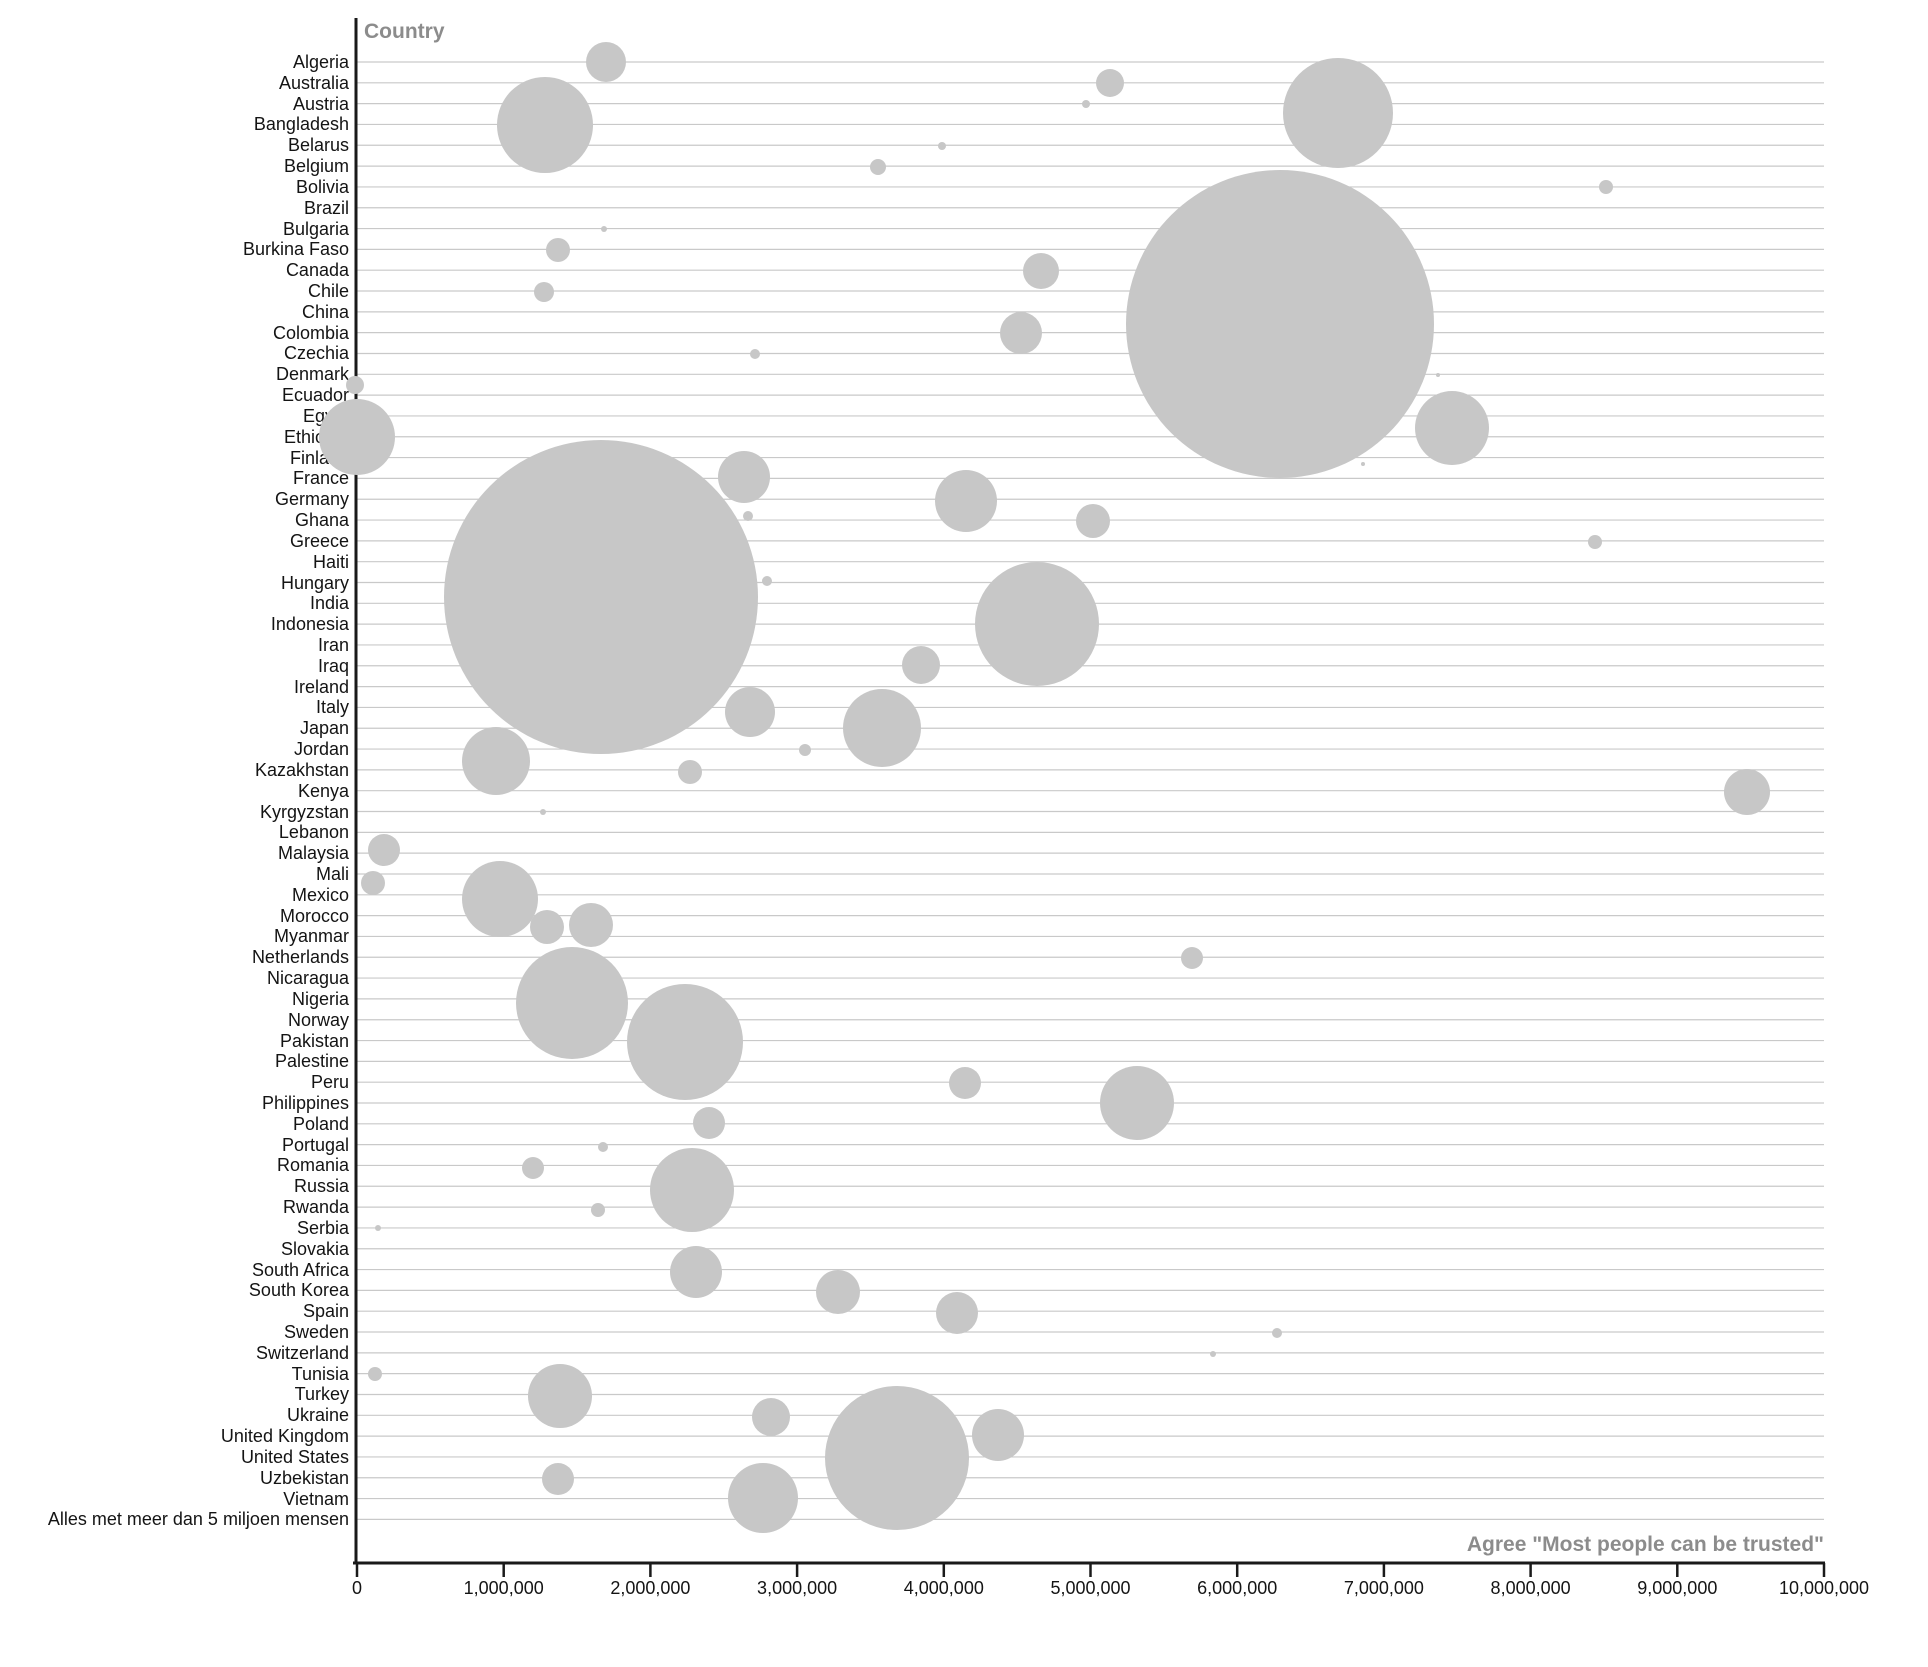  Describe the element at coordinates (650, 1588) in the screenshot. I see `x-tick-label: 2,000,000` at that location.